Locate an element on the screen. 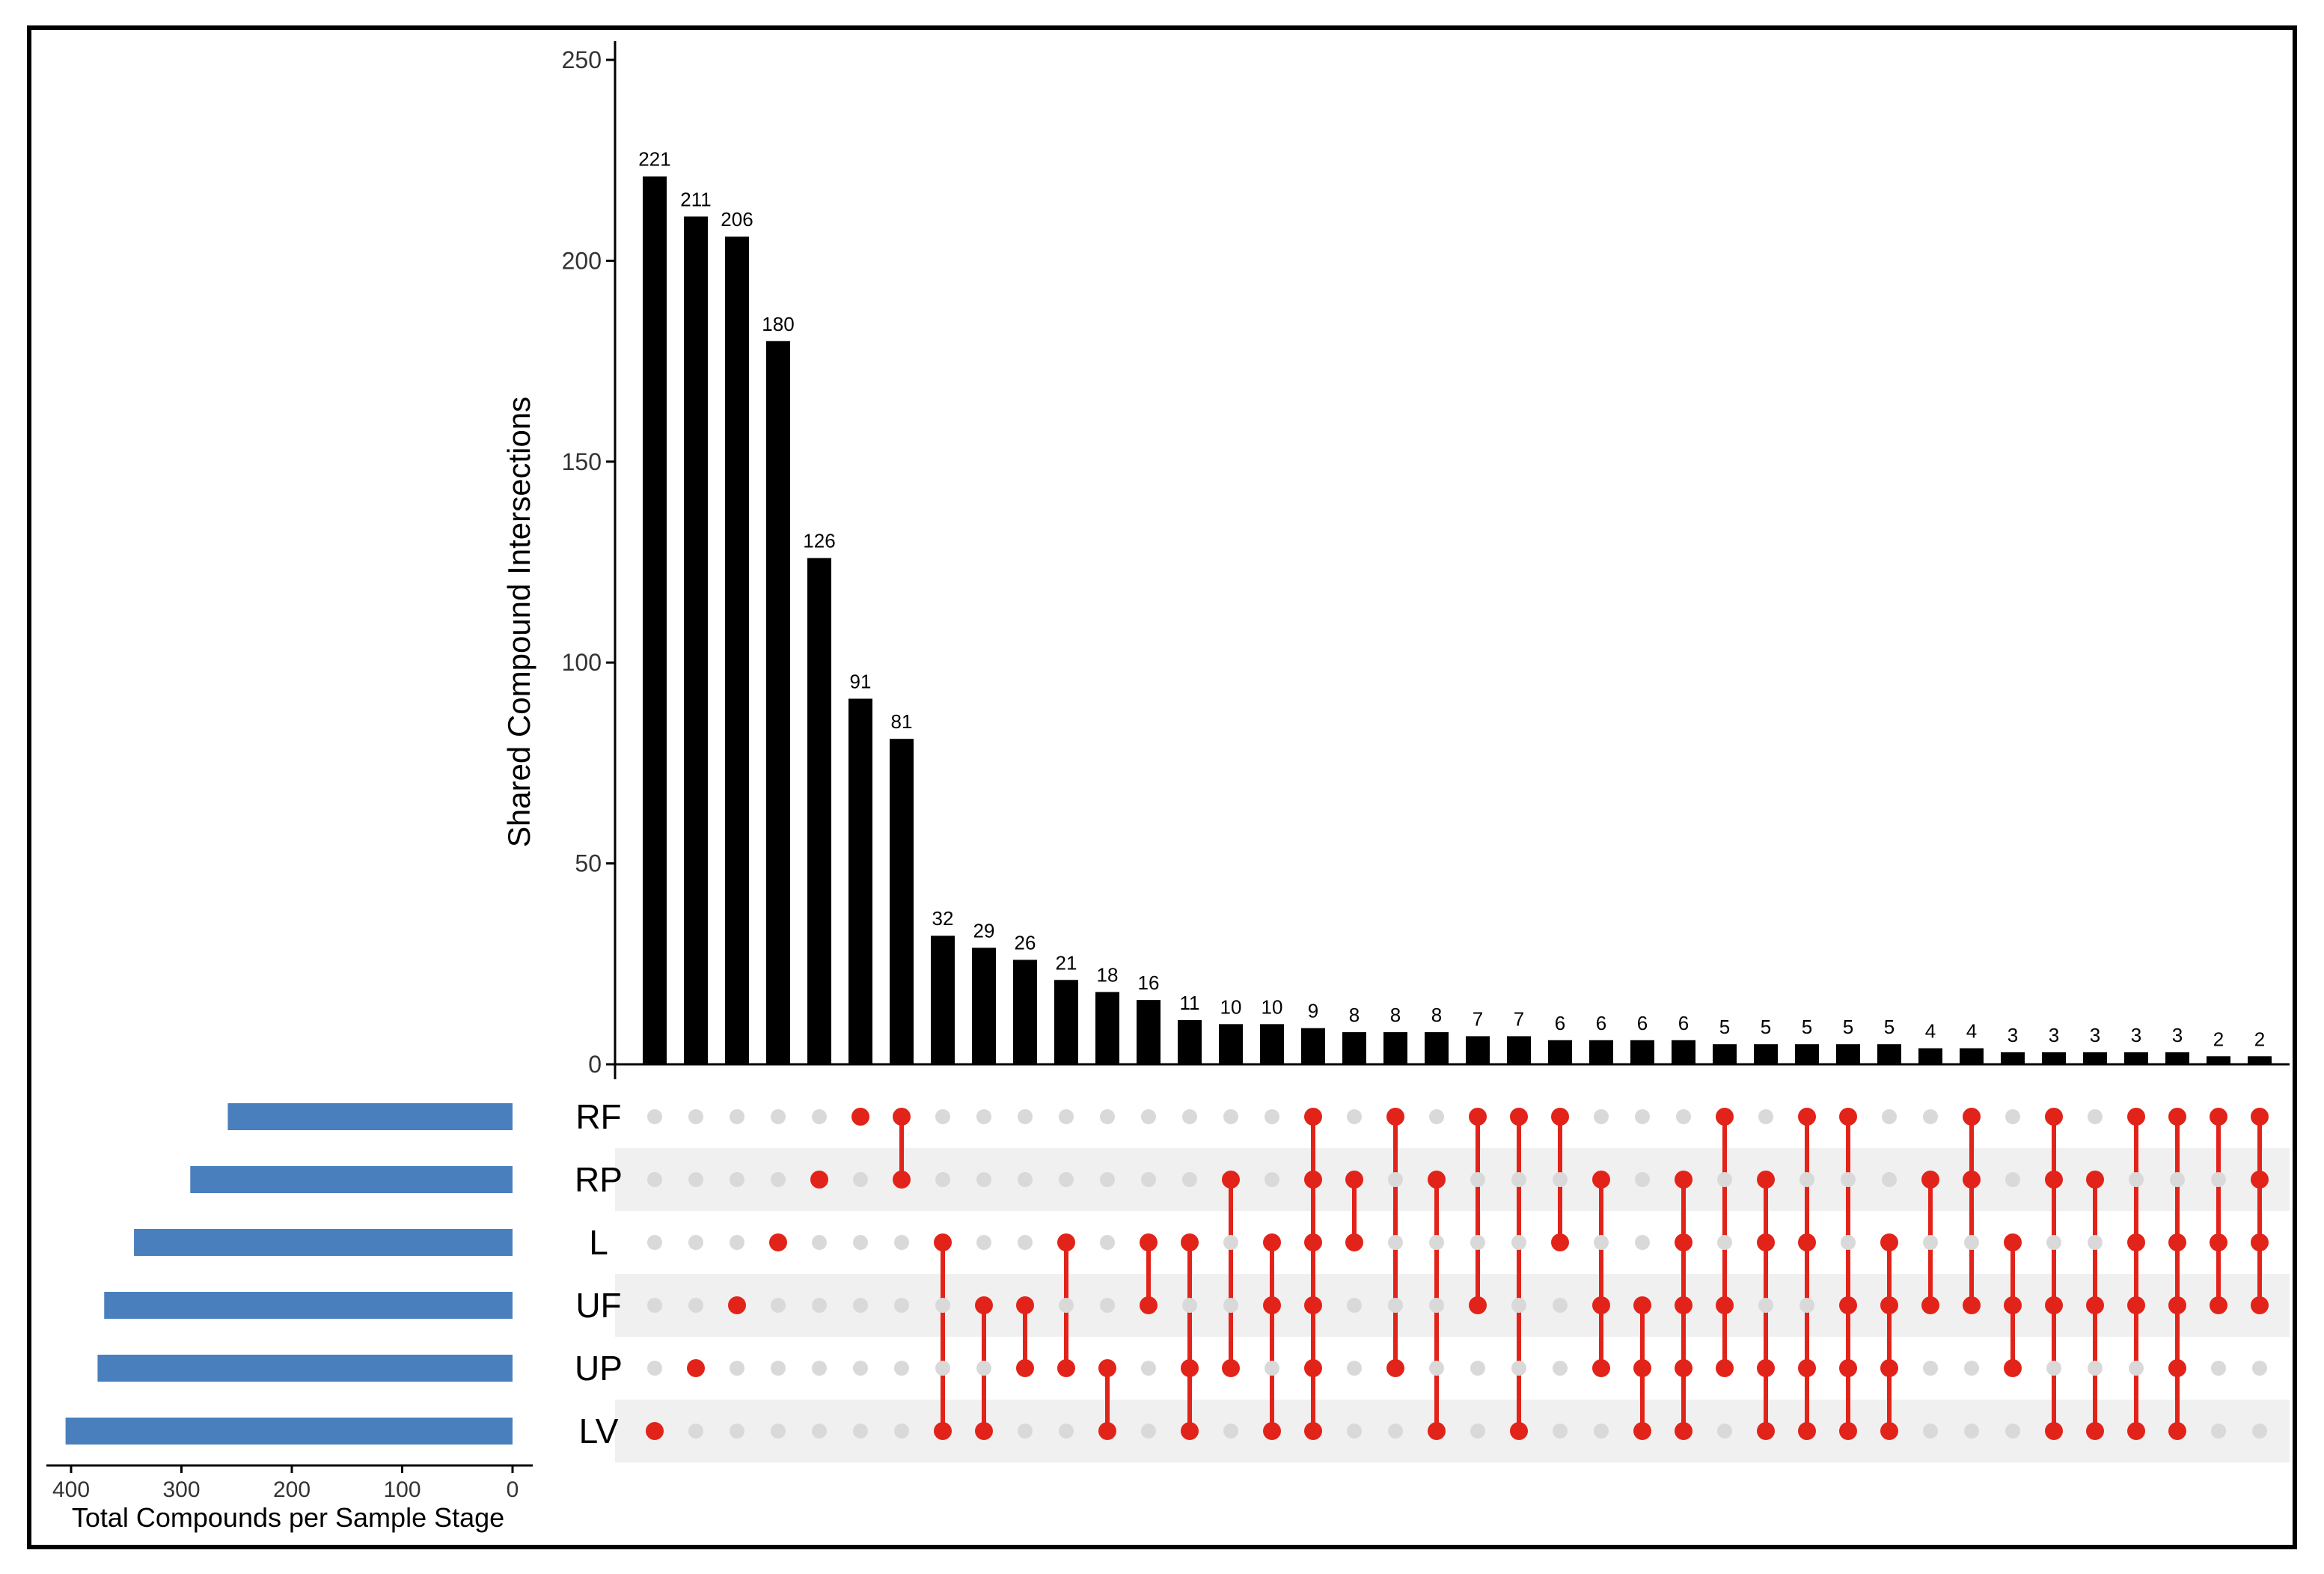  set-label-rp: RP is located at coordinates (599, 1179).